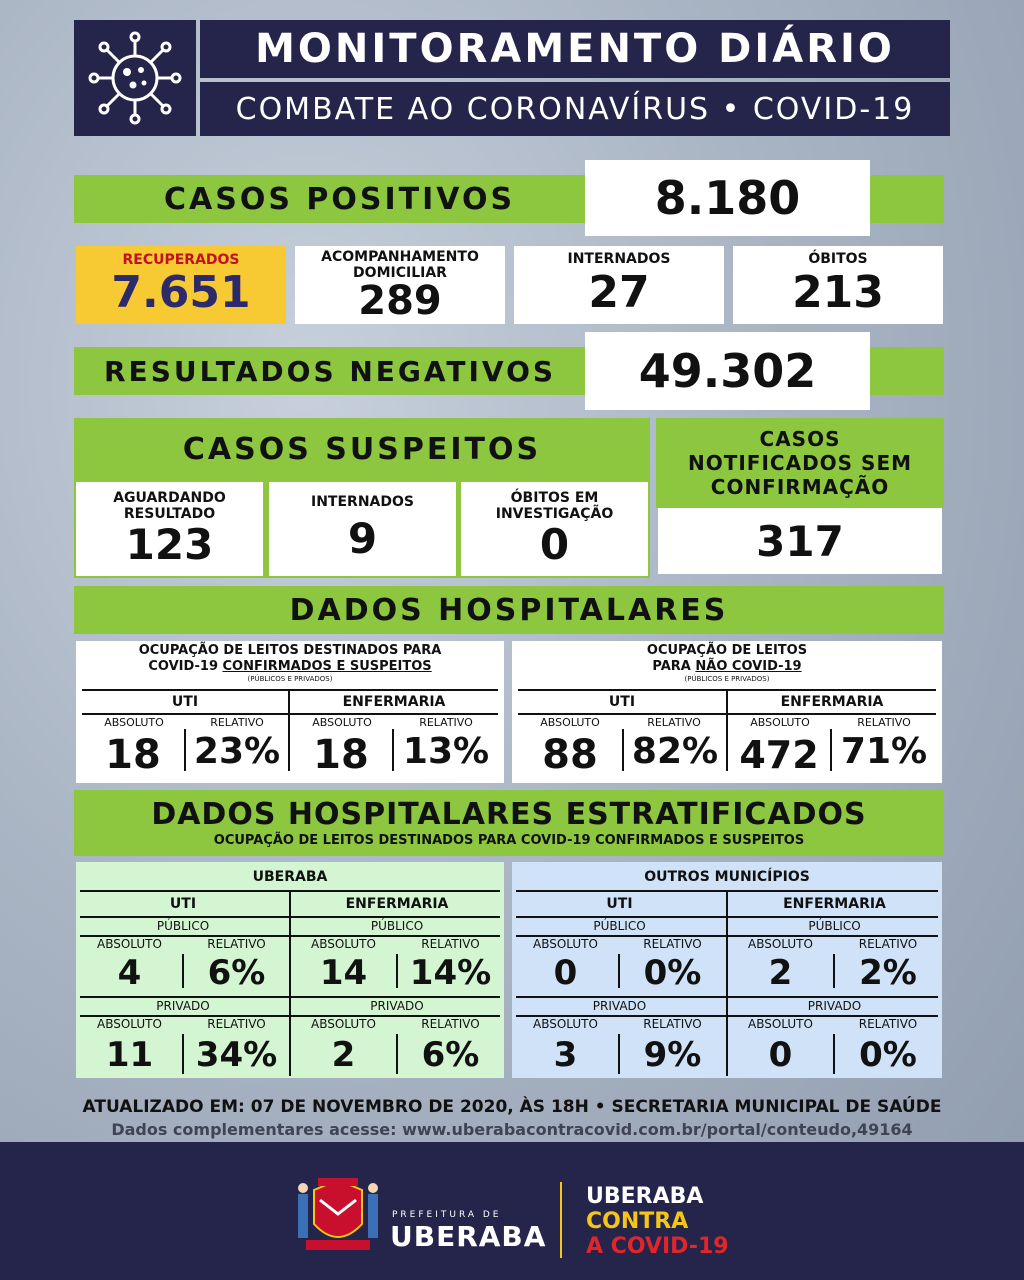 This screenshot has height=1280, width=1024. What do you see at coordinates (779, 755) in the screenshot?
I see `nao-covid-enf-abs: 472` at bounding box center [779, 755].